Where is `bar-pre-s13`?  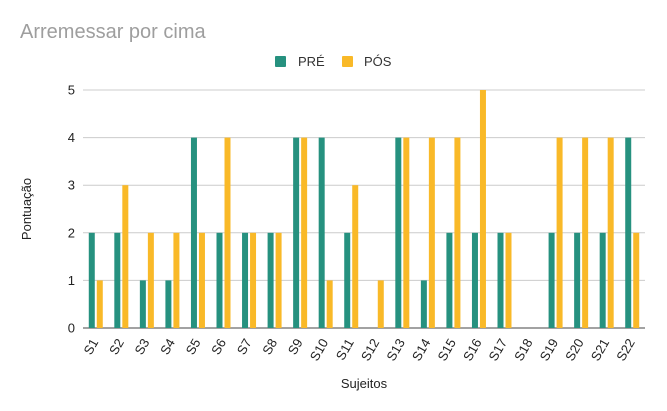
bar-pre-s13 is located at coordinates (398, 232).